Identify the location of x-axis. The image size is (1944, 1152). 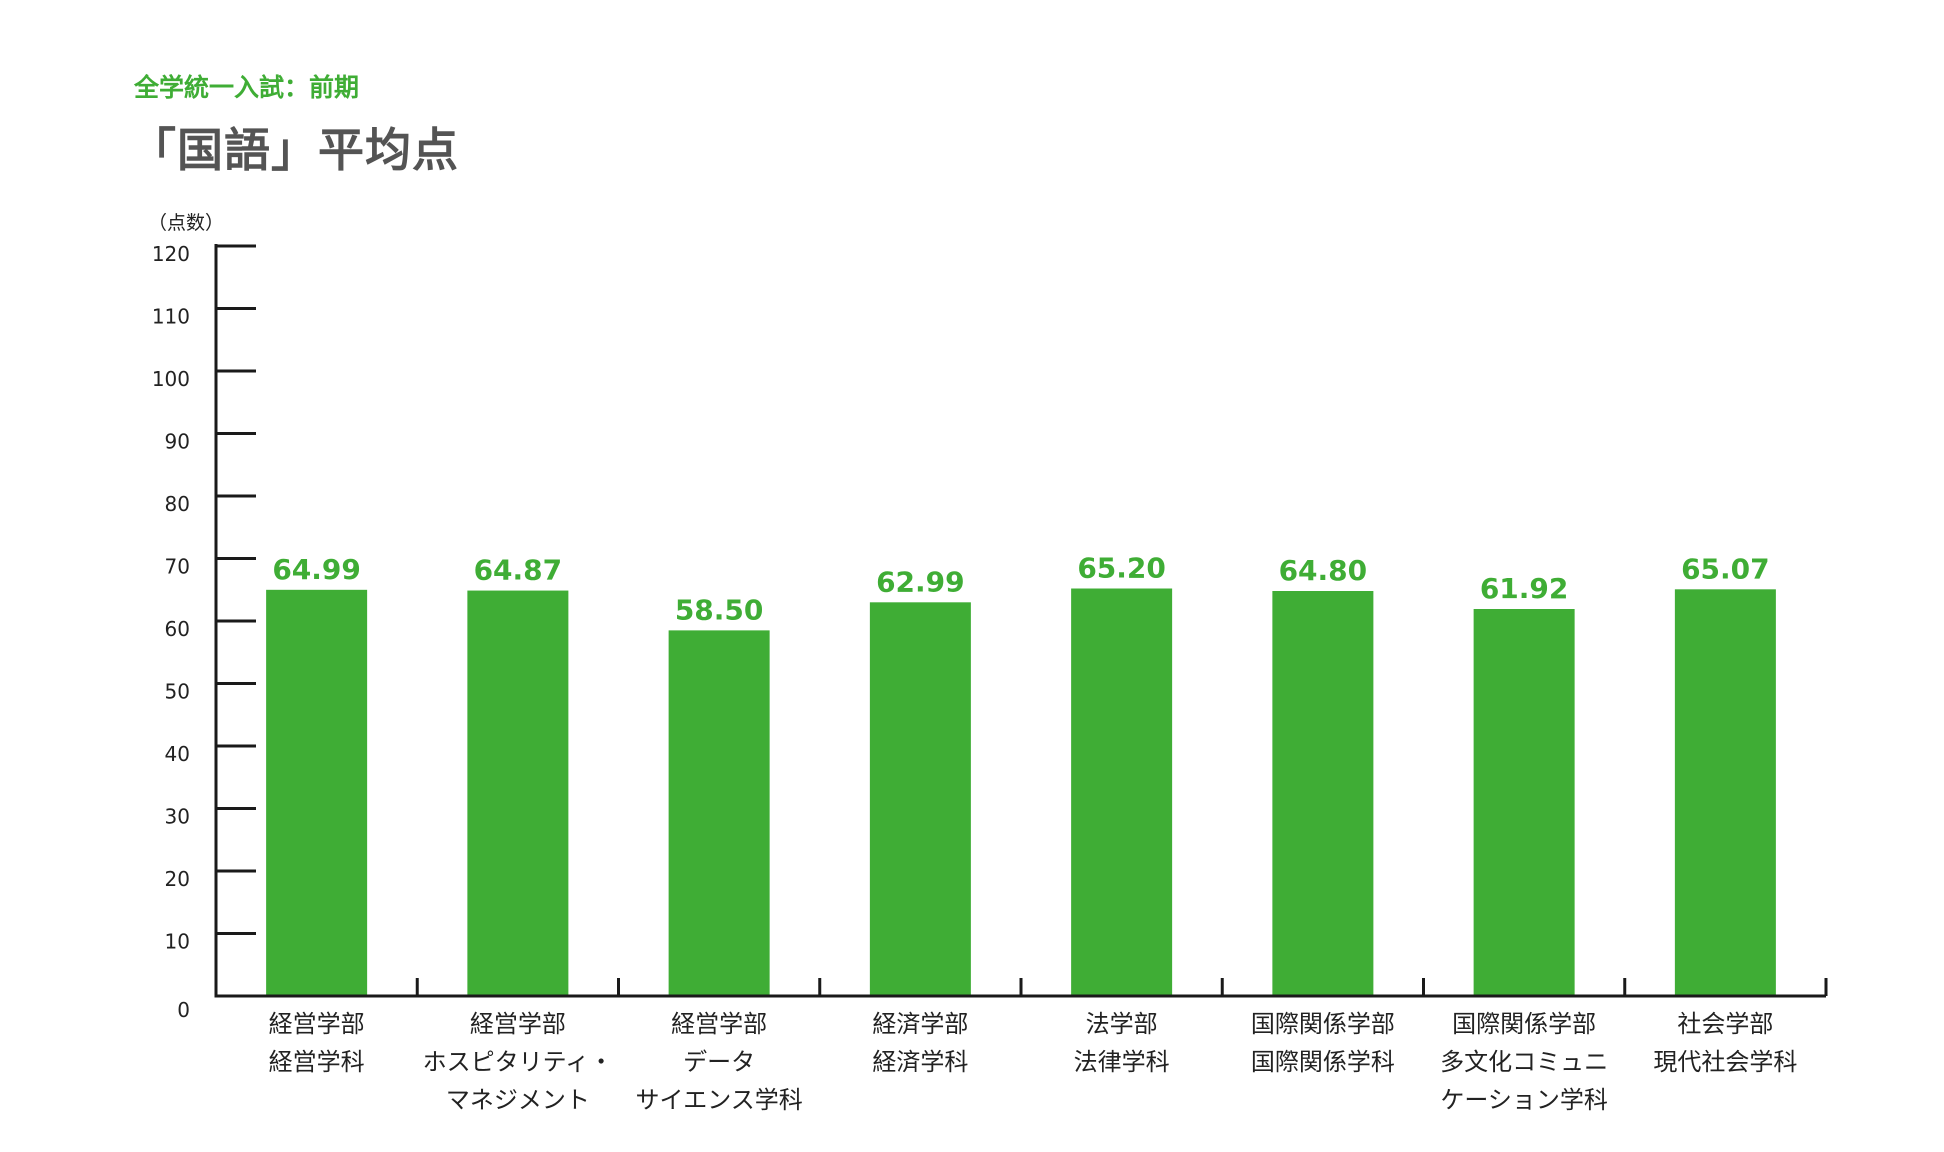
(1021, 988).